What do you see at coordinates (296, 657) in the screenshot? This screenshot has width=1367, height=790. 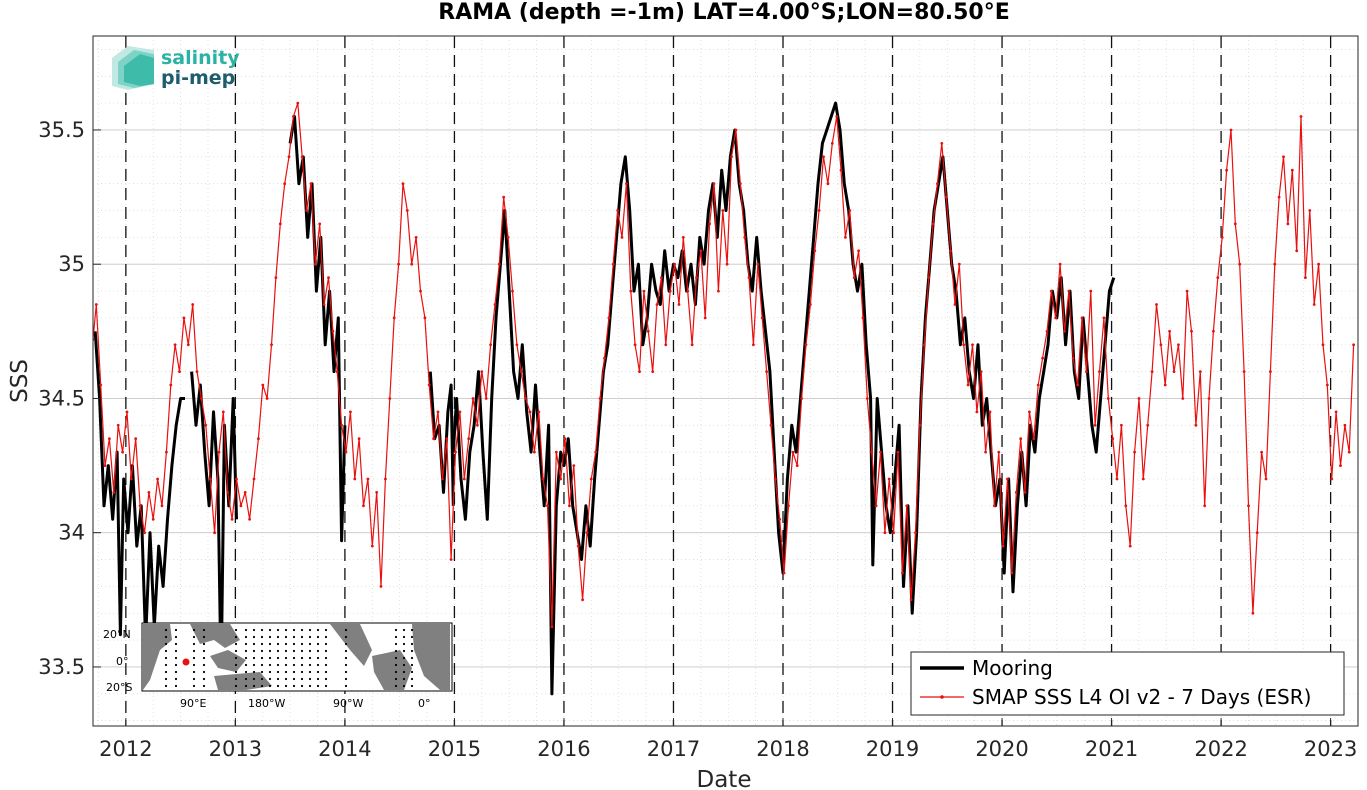 I see `inset-map-landmasses` at bounding box center [296, 657].